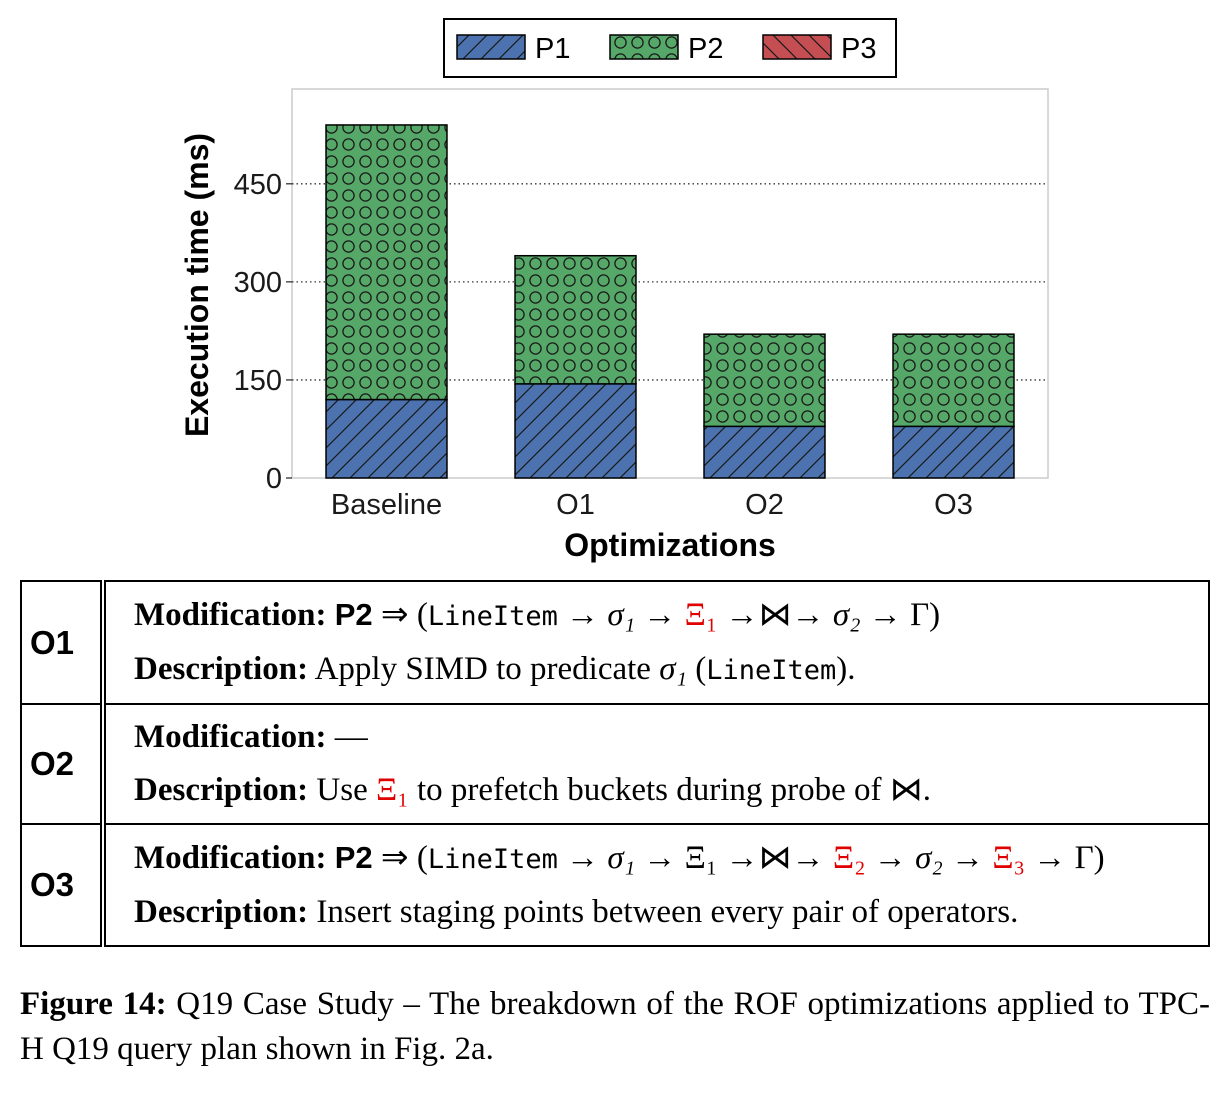 The width and height of the screenshot is (1228, 1094). What do you see at coordinates (705, 49) in the screenshot?
I see `legend-label-p2: P2` at bounding box center [705, 49].